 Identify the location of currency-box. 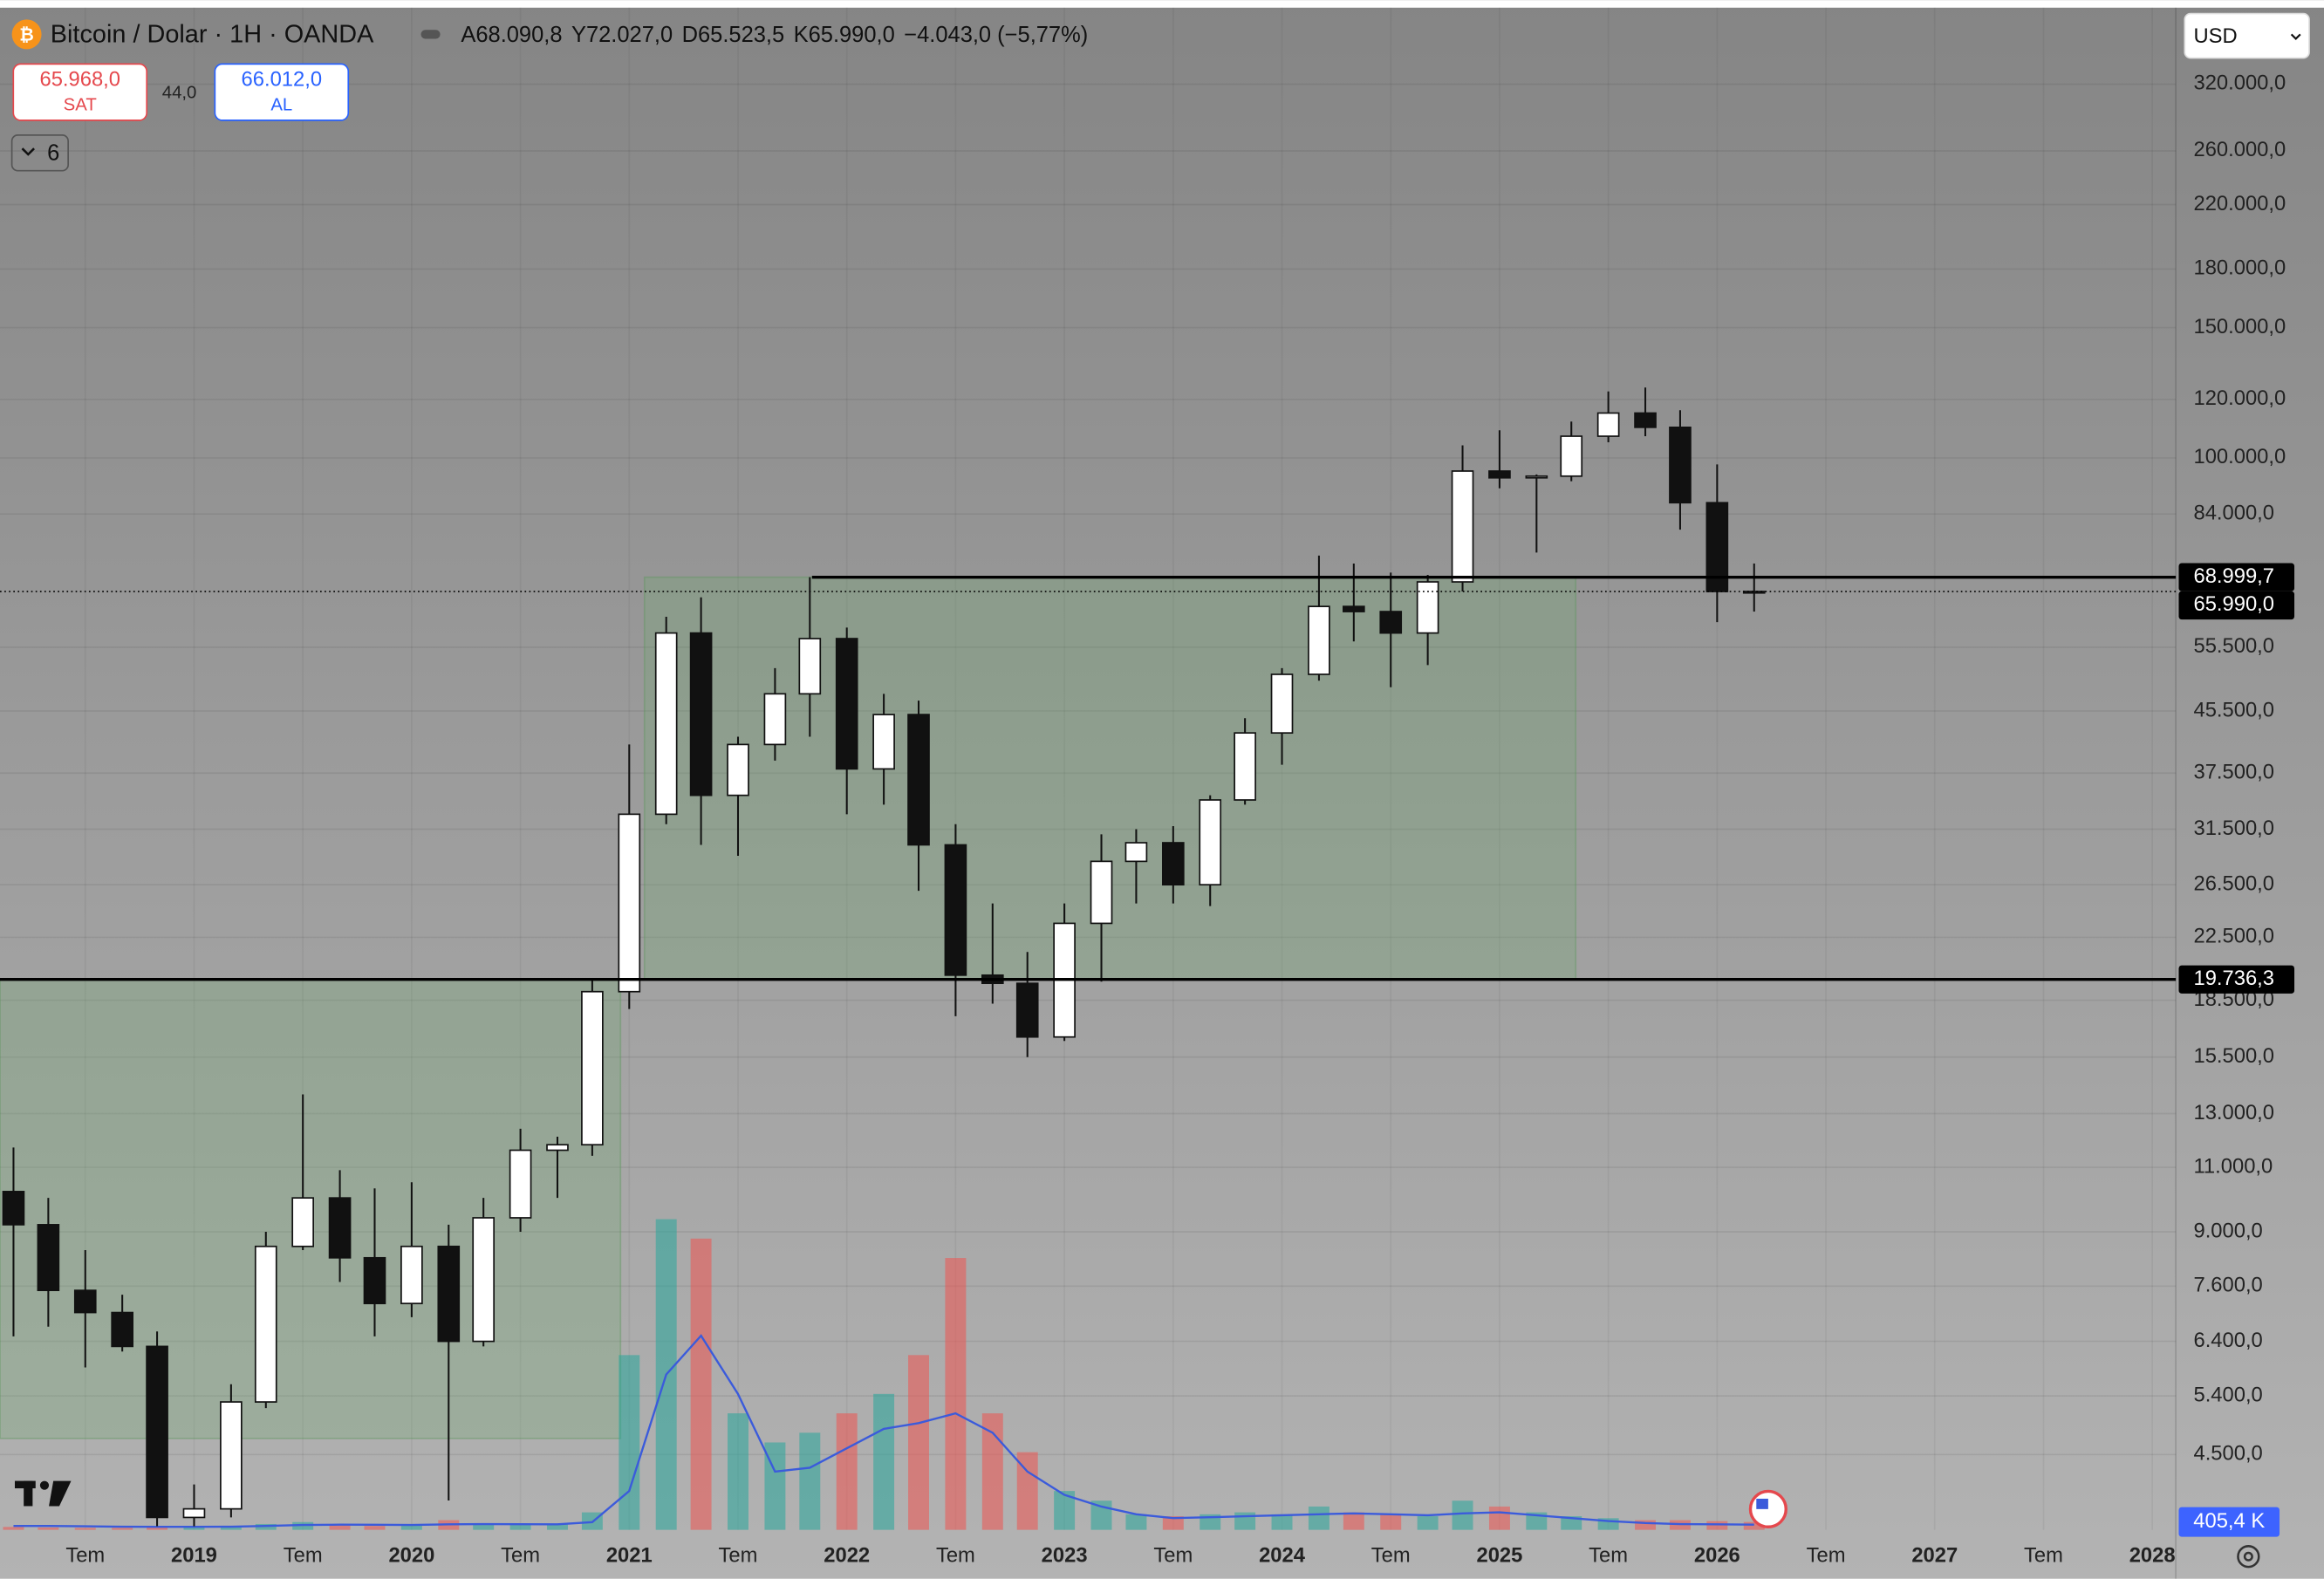
(2247, 35).